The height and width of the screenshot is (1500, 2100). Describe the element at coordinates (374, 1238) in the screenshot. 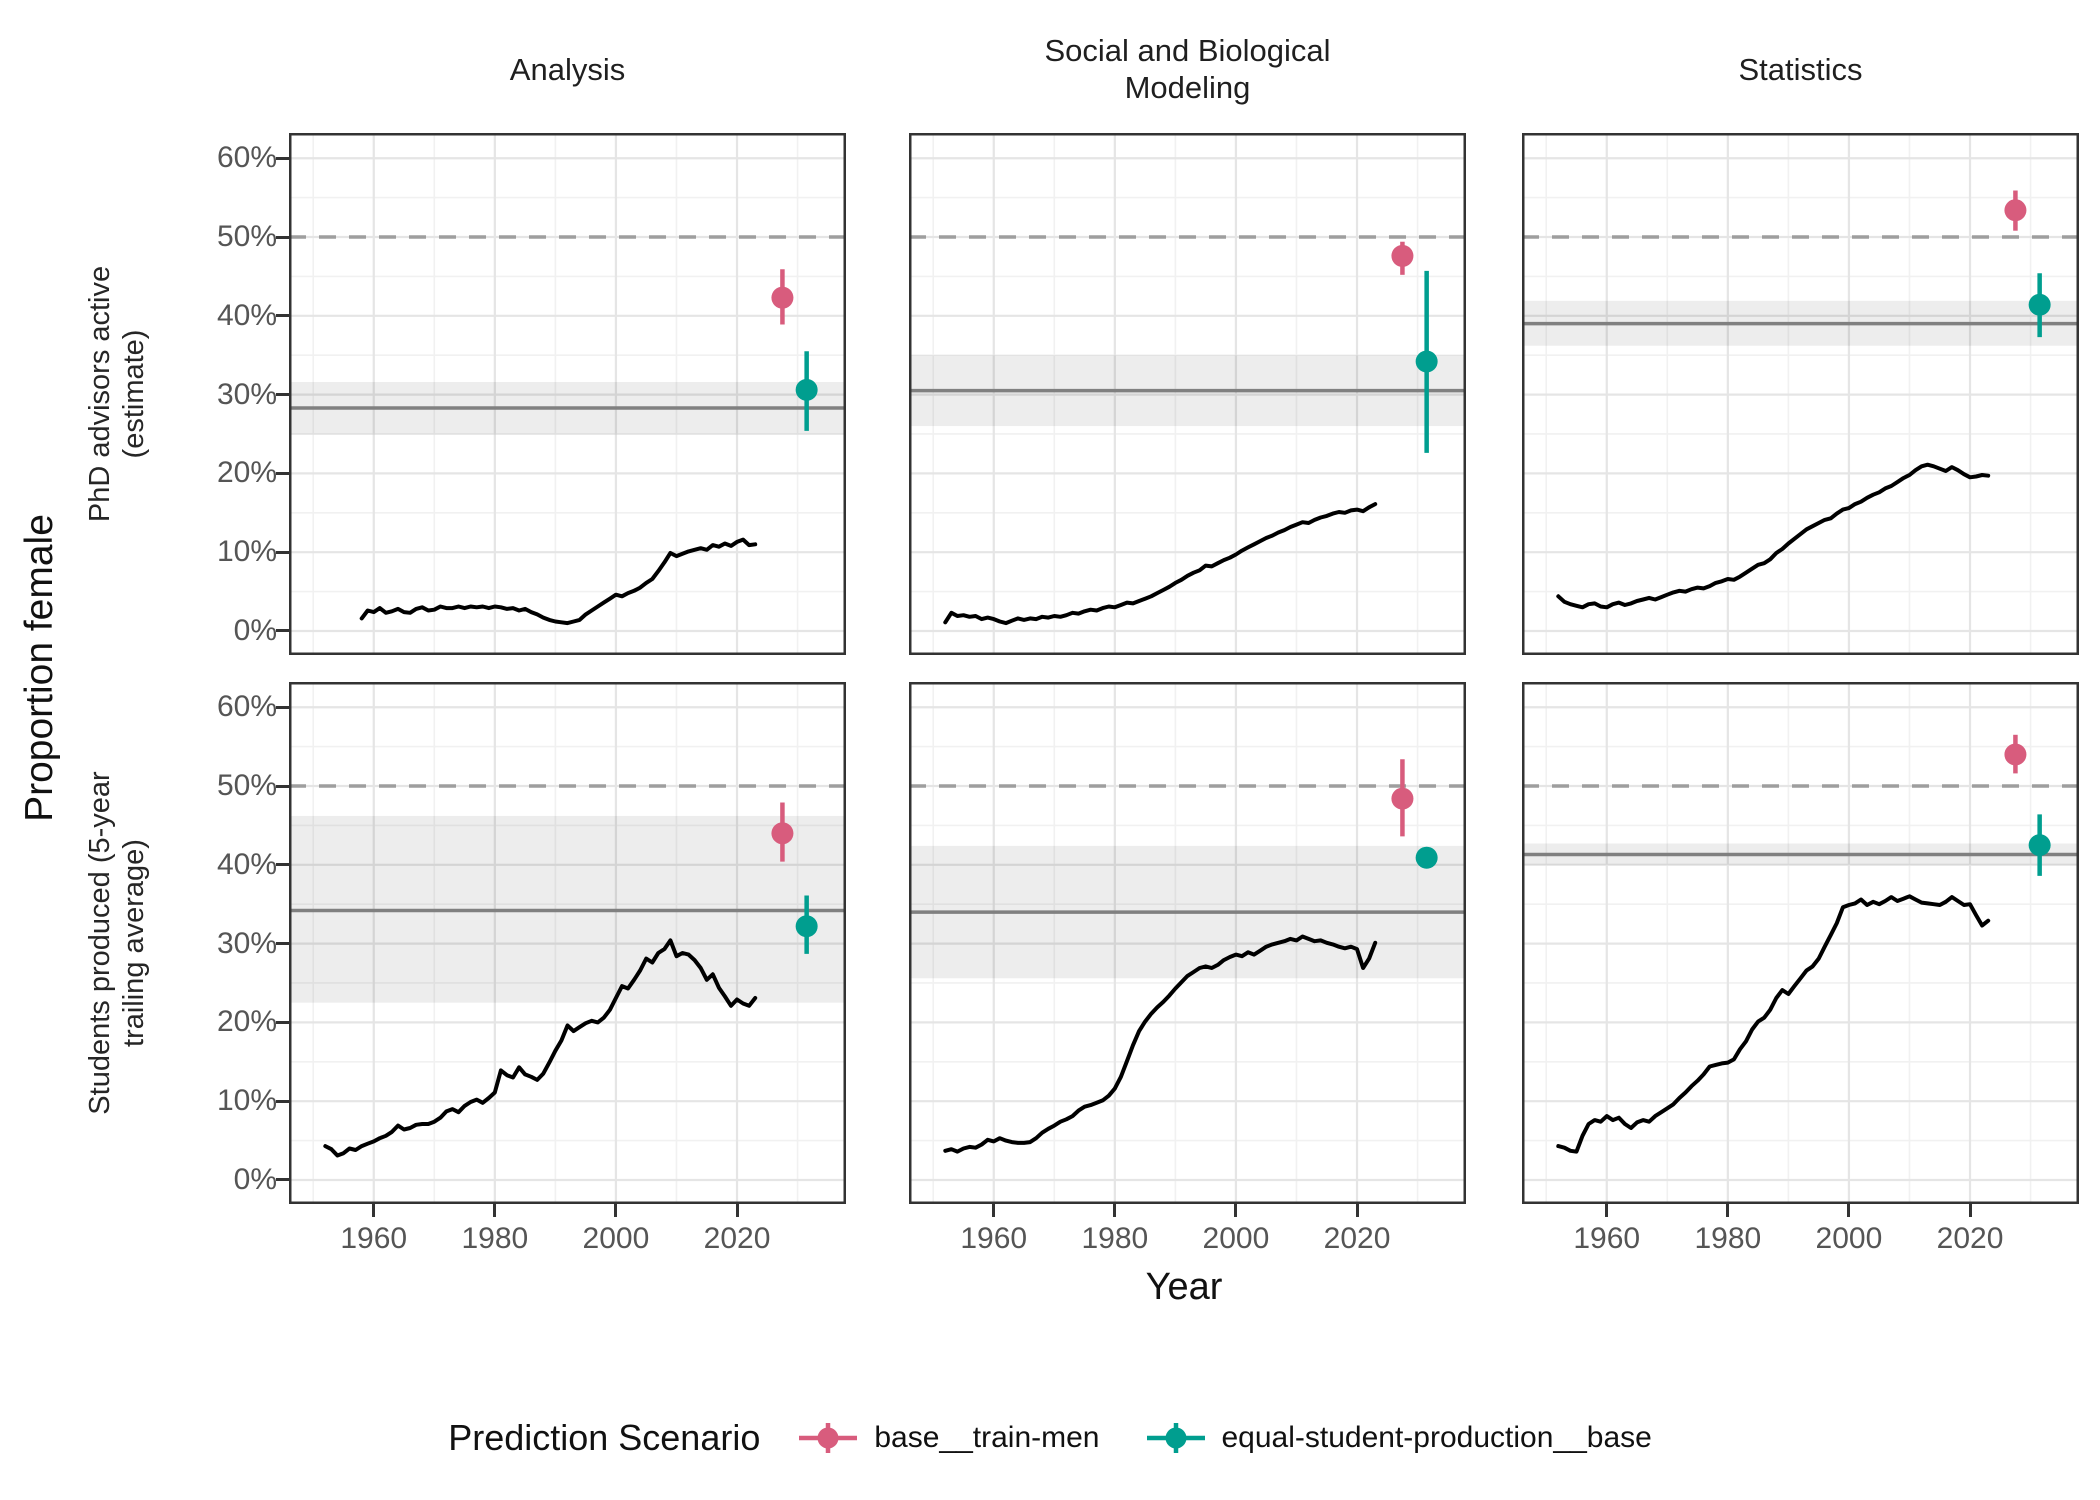

I see `x-tick-0-1960: 1960` at that location.